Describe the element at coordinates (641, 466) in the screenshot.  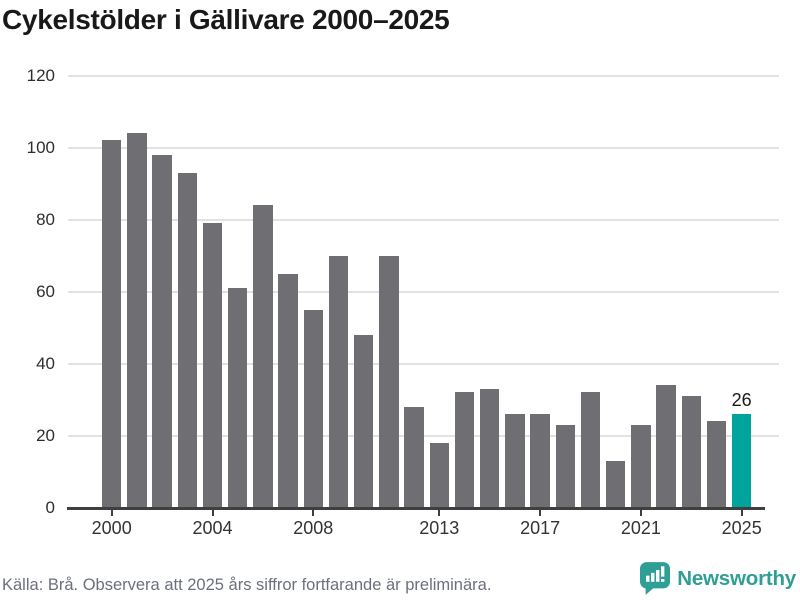
I see `bar-2021` at that location.